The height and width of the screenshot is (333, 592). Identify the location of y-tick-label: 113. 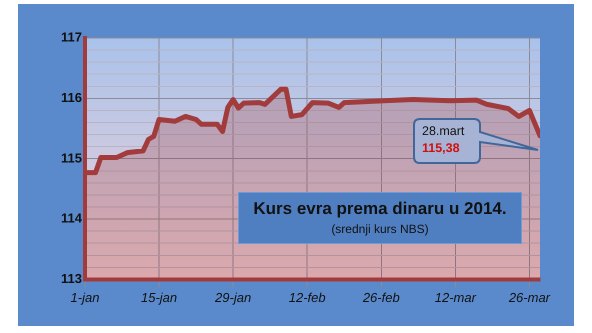
(71, 278).